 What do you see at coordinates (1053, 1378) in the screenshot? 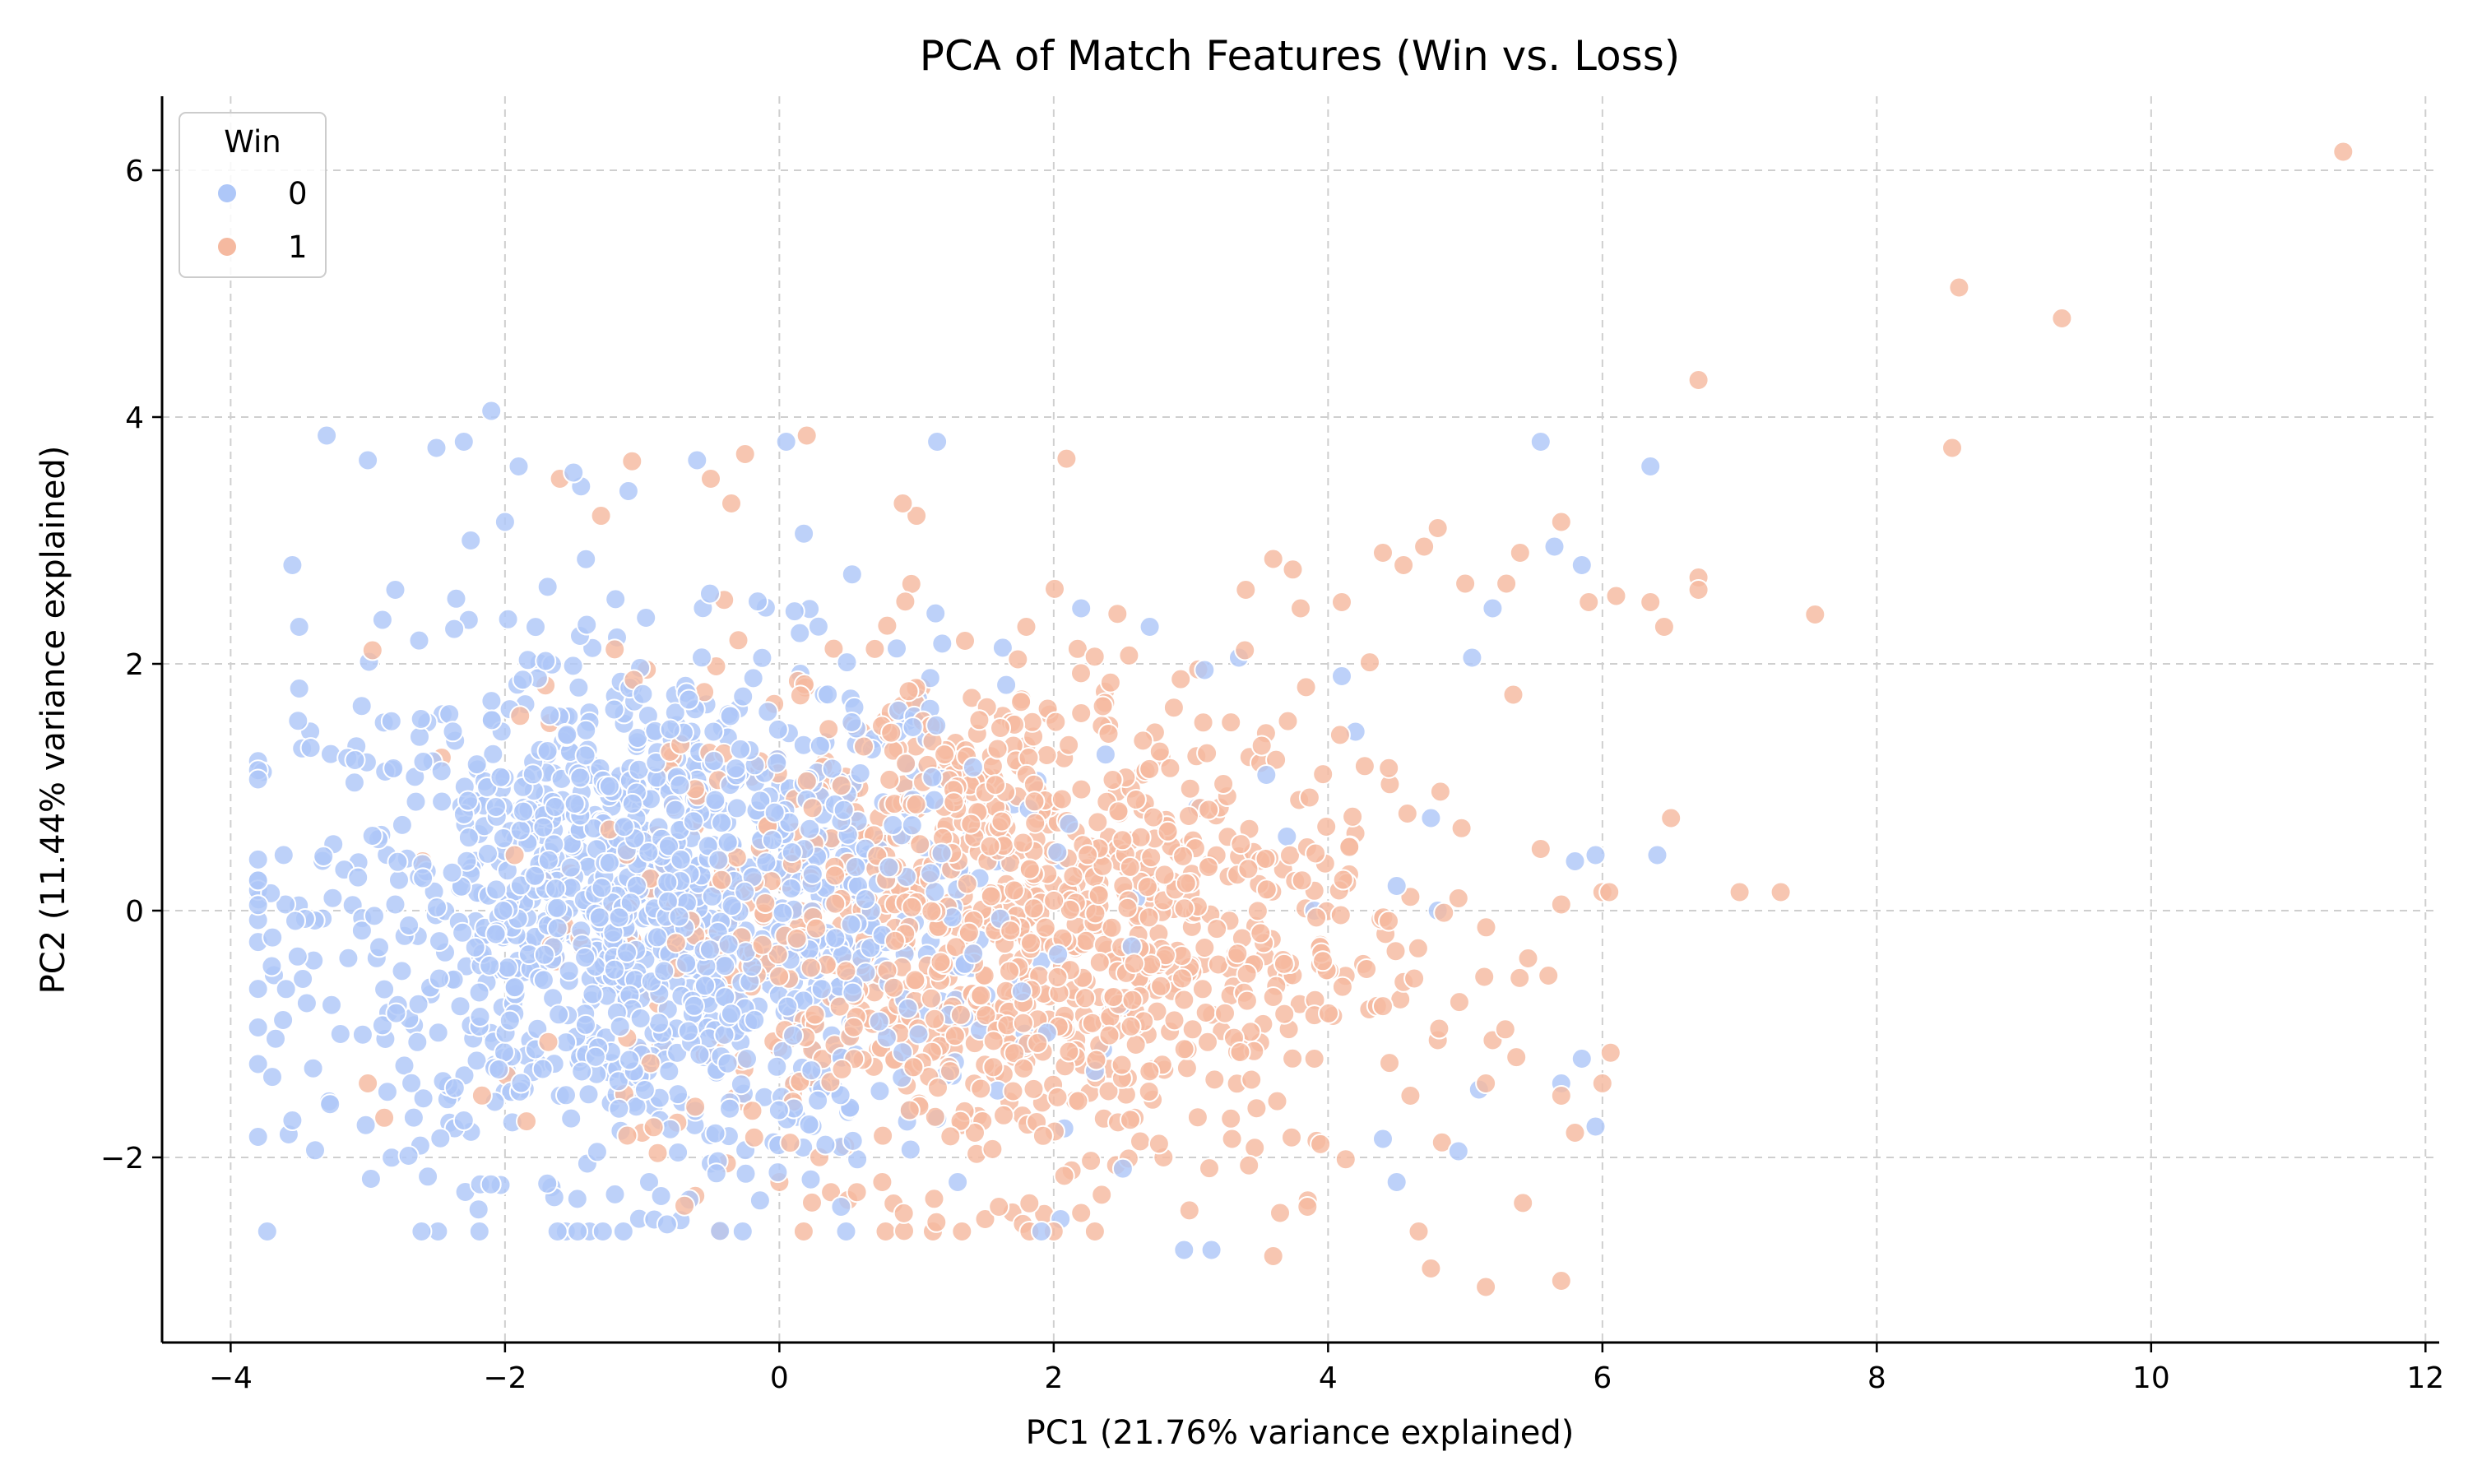
I see `x-tick-label: 2` at bounding box center [1053, 1378].